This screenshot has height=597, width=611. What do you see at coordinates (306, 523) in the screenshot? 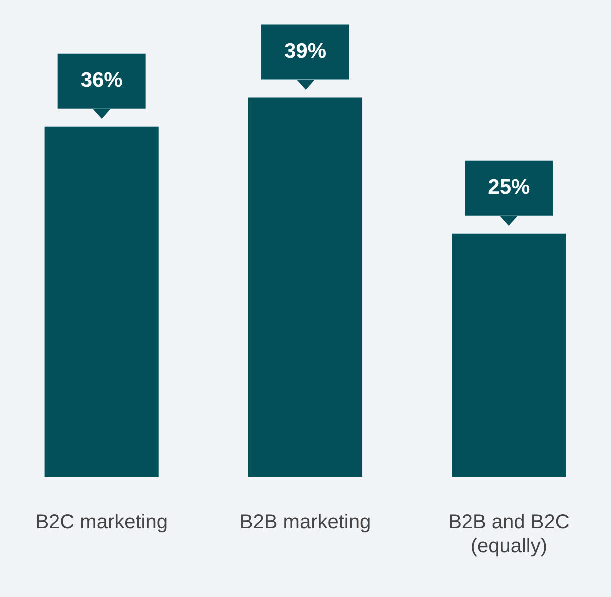
I see `x-tick-label: B2B marketing` at bounding box center [306, 523].